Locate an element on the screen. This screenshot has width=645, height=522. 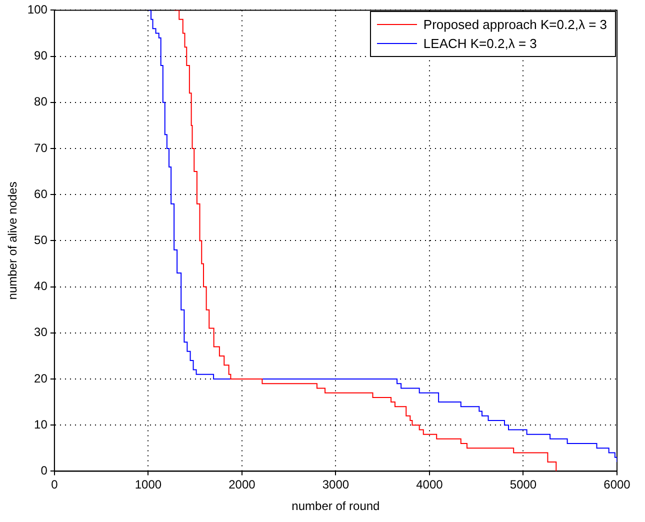
y-tick-label: 90 is located at coordinates (41, 55).